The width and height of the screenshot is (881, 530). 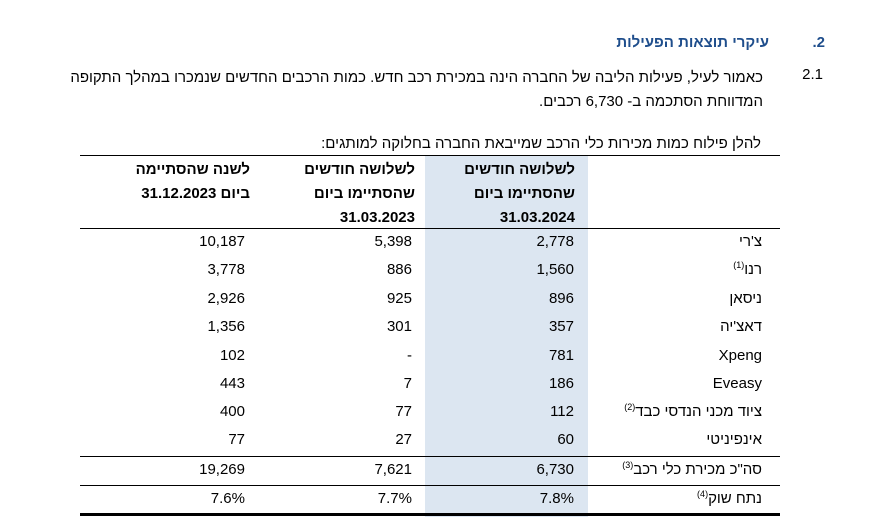 I want to click on value-q1-2024: 2,778, so click(x=555, y=241).